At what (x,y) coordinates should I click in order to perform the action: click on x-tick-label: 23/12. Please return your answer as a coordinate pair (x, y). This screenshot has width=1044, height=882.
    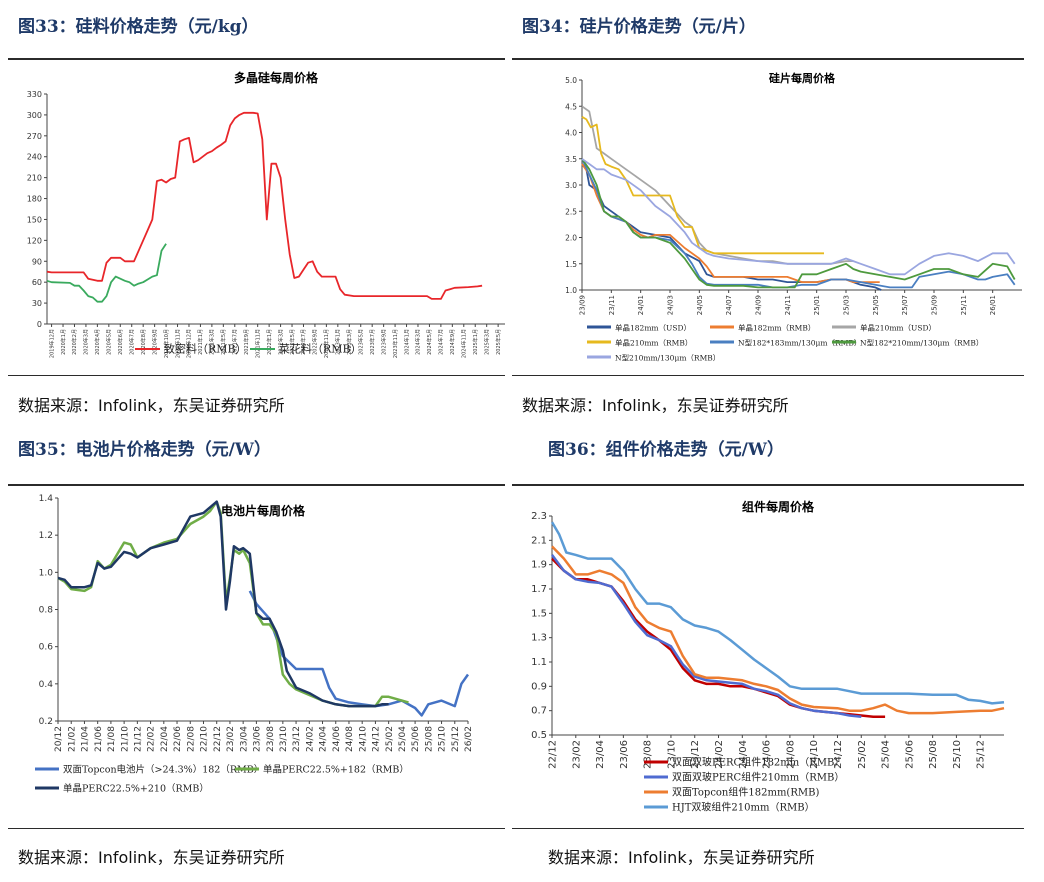
    Looking at the image, I should click on (297, 739).